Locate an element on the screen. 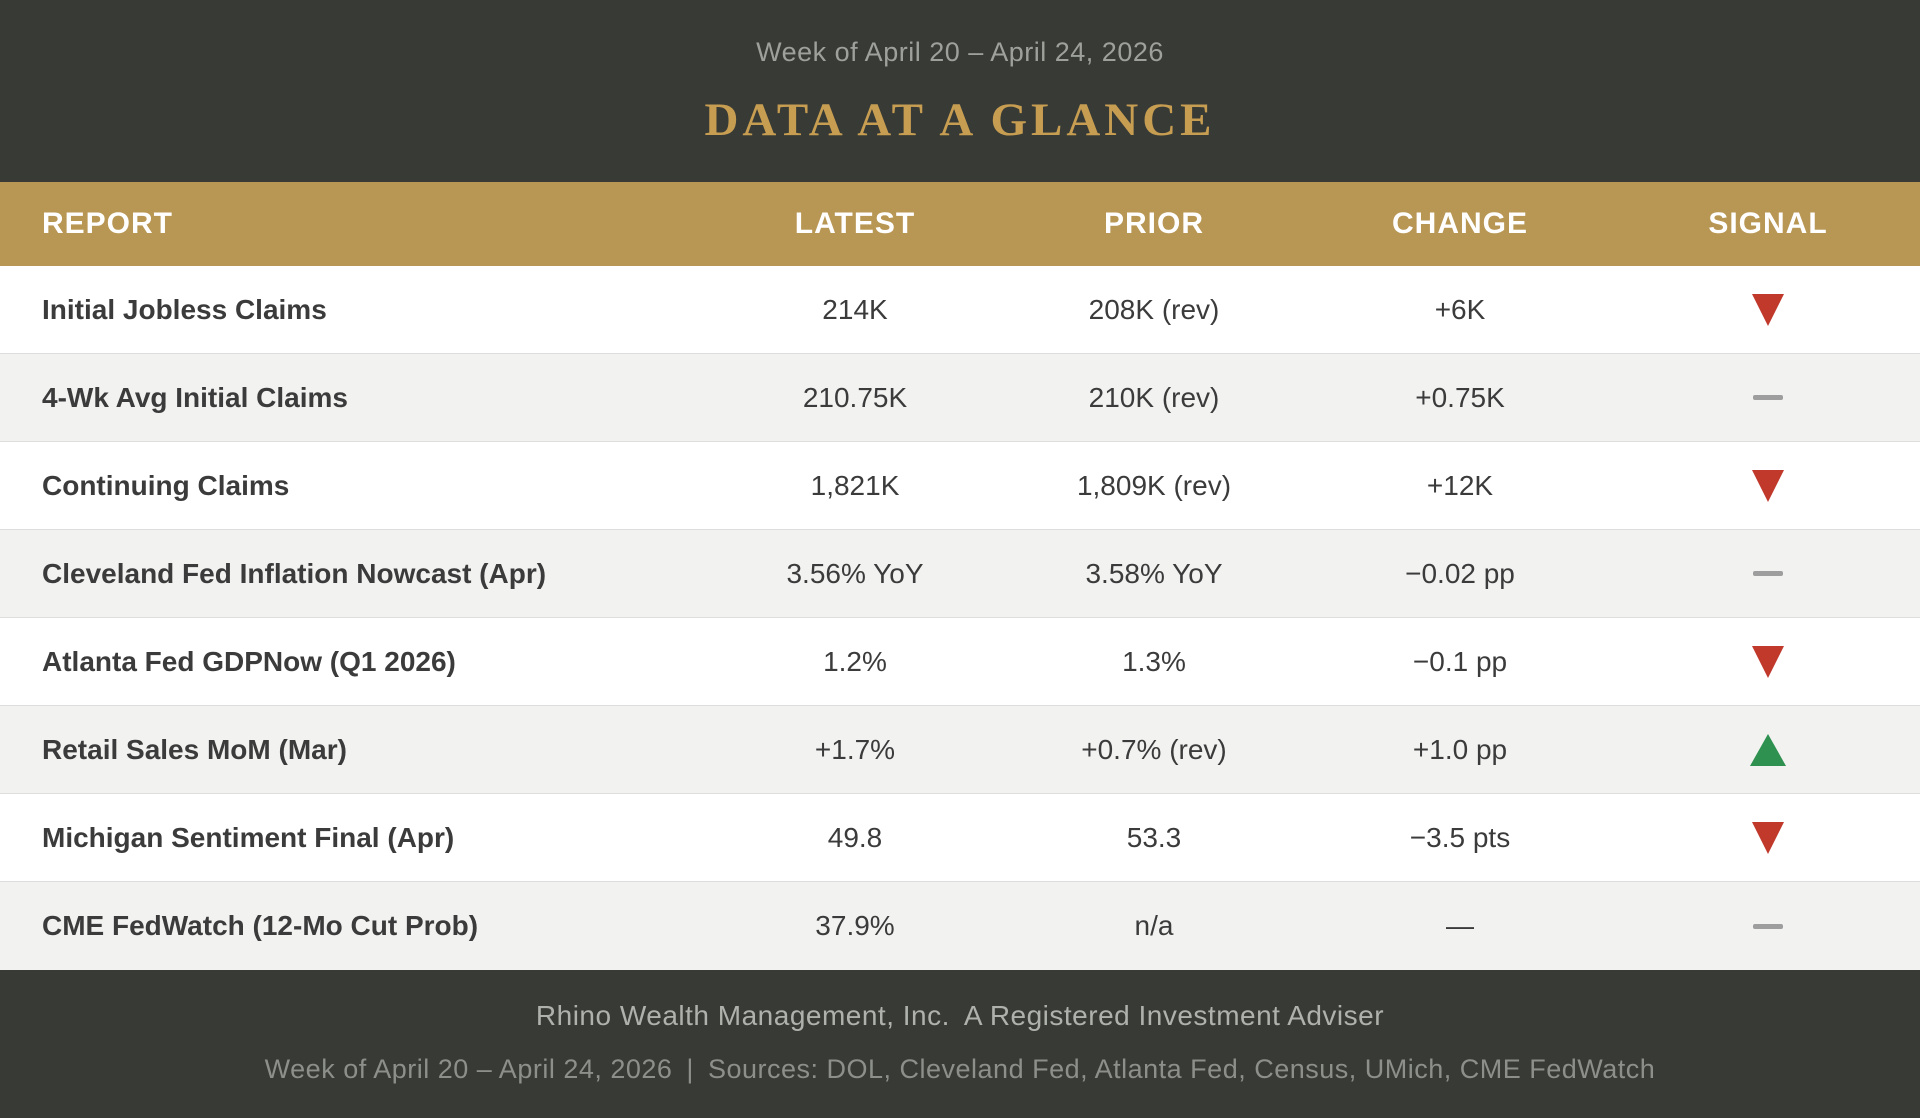 The height and width of the screenshot is (1118, 1920). change-value: +0.75K is located at coordinates (1460, 397).